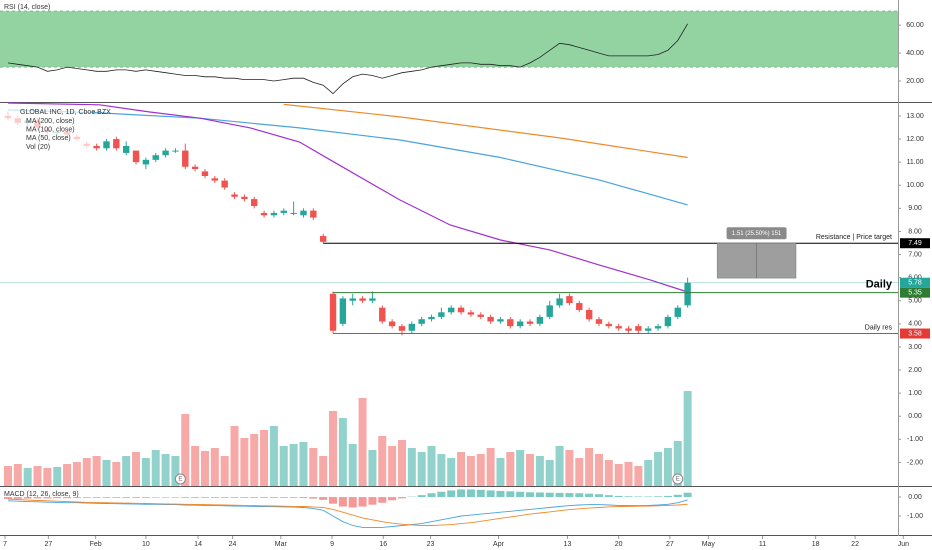  Describe the element at coordinates (619, 544) in the screenshot. I see `x-tick-label: 20` at that location.